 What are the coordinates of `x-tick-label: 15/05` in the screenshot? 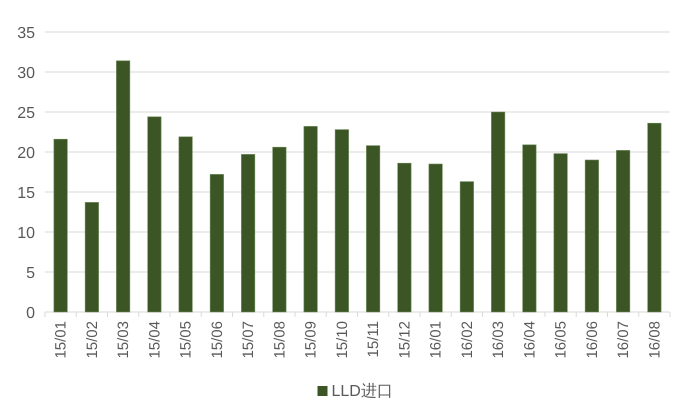 It's located at (186, 340).